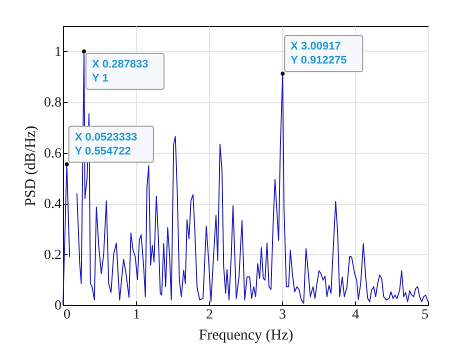  I want to click on annotation: X 3.00917 Y 0.912275, so click(318, 53).